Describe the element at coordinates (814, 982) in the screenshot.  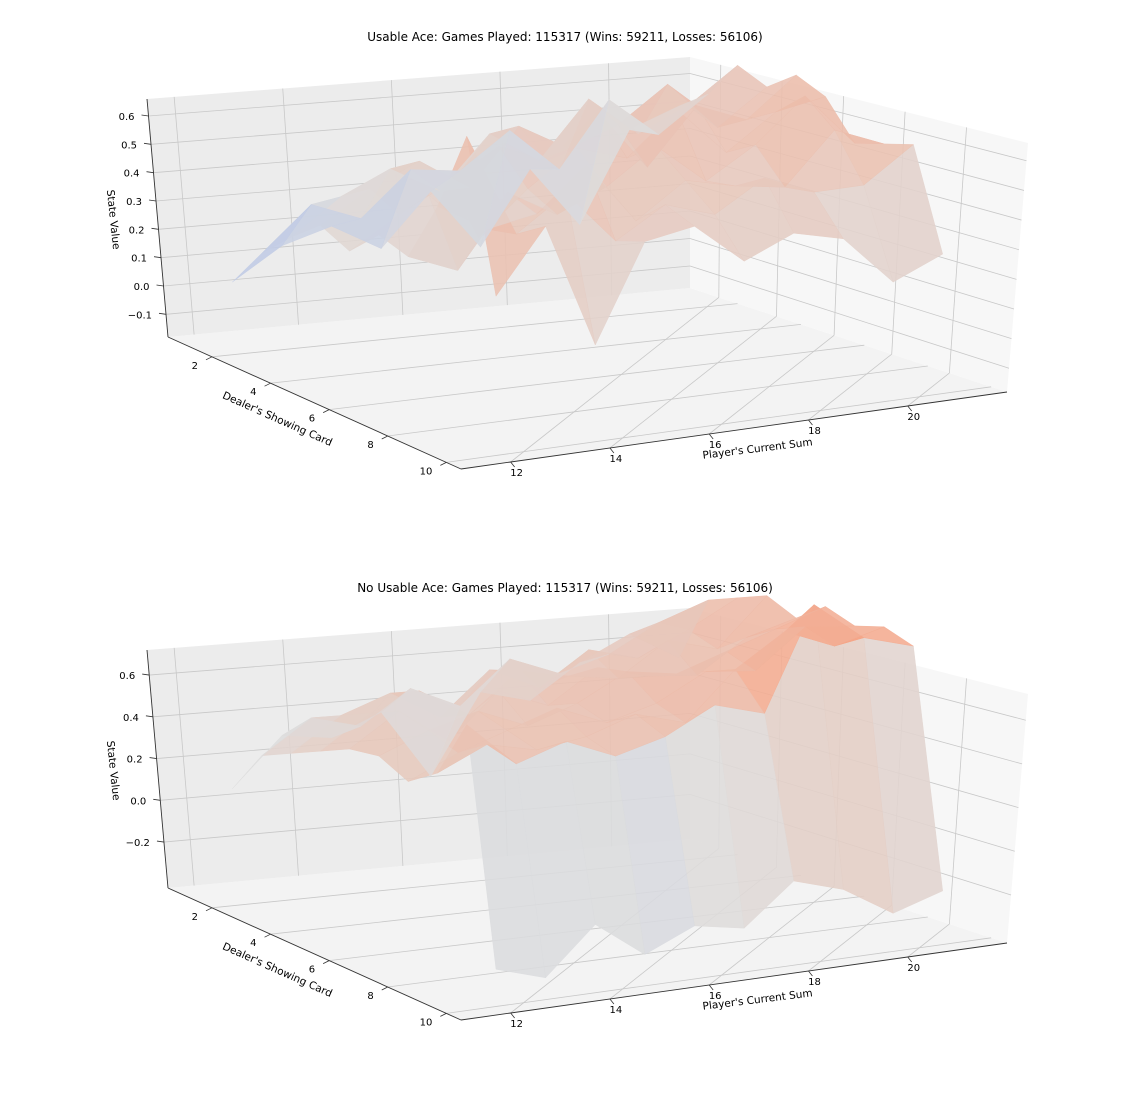
I see `no-usable-ace-xtick-3: 18` at that location.